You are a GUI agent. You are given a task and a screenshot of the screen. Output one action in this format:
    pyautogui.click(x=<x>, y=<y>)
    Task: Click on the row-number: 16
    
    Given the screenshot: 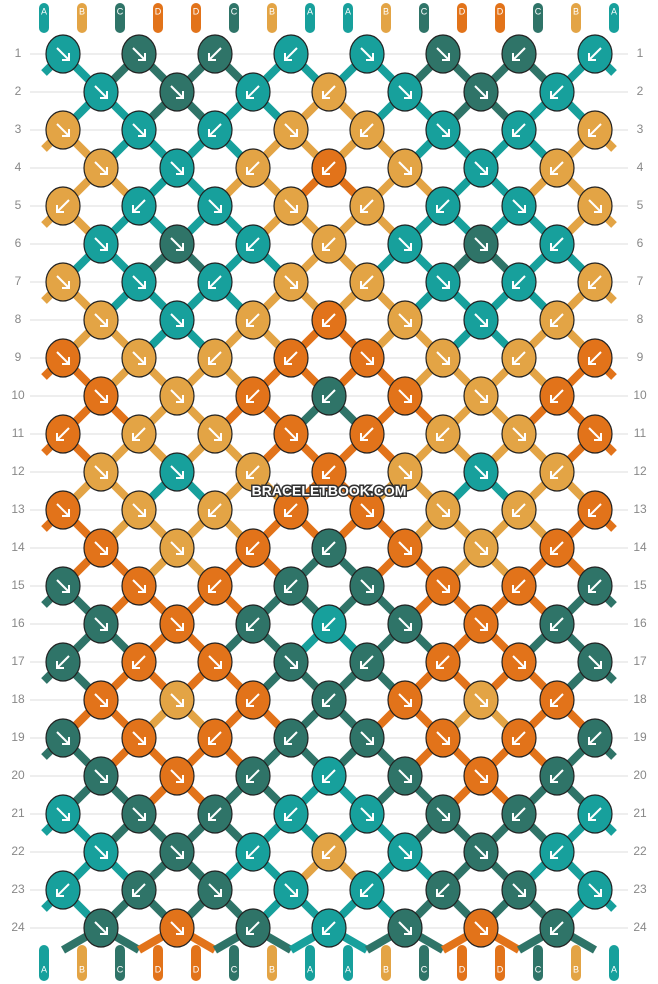 What is the action you would take?
    pyautogui.click(x=18, y=623)
    